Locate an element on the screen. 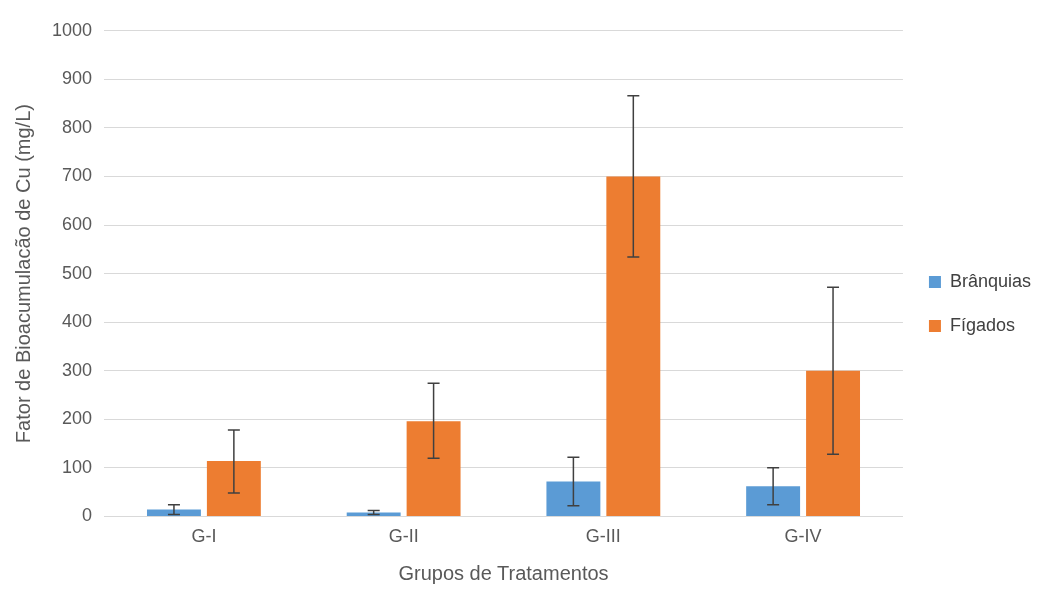  x-axis-title: Grupos de Tratamentos is located at coordinates (503, 572).